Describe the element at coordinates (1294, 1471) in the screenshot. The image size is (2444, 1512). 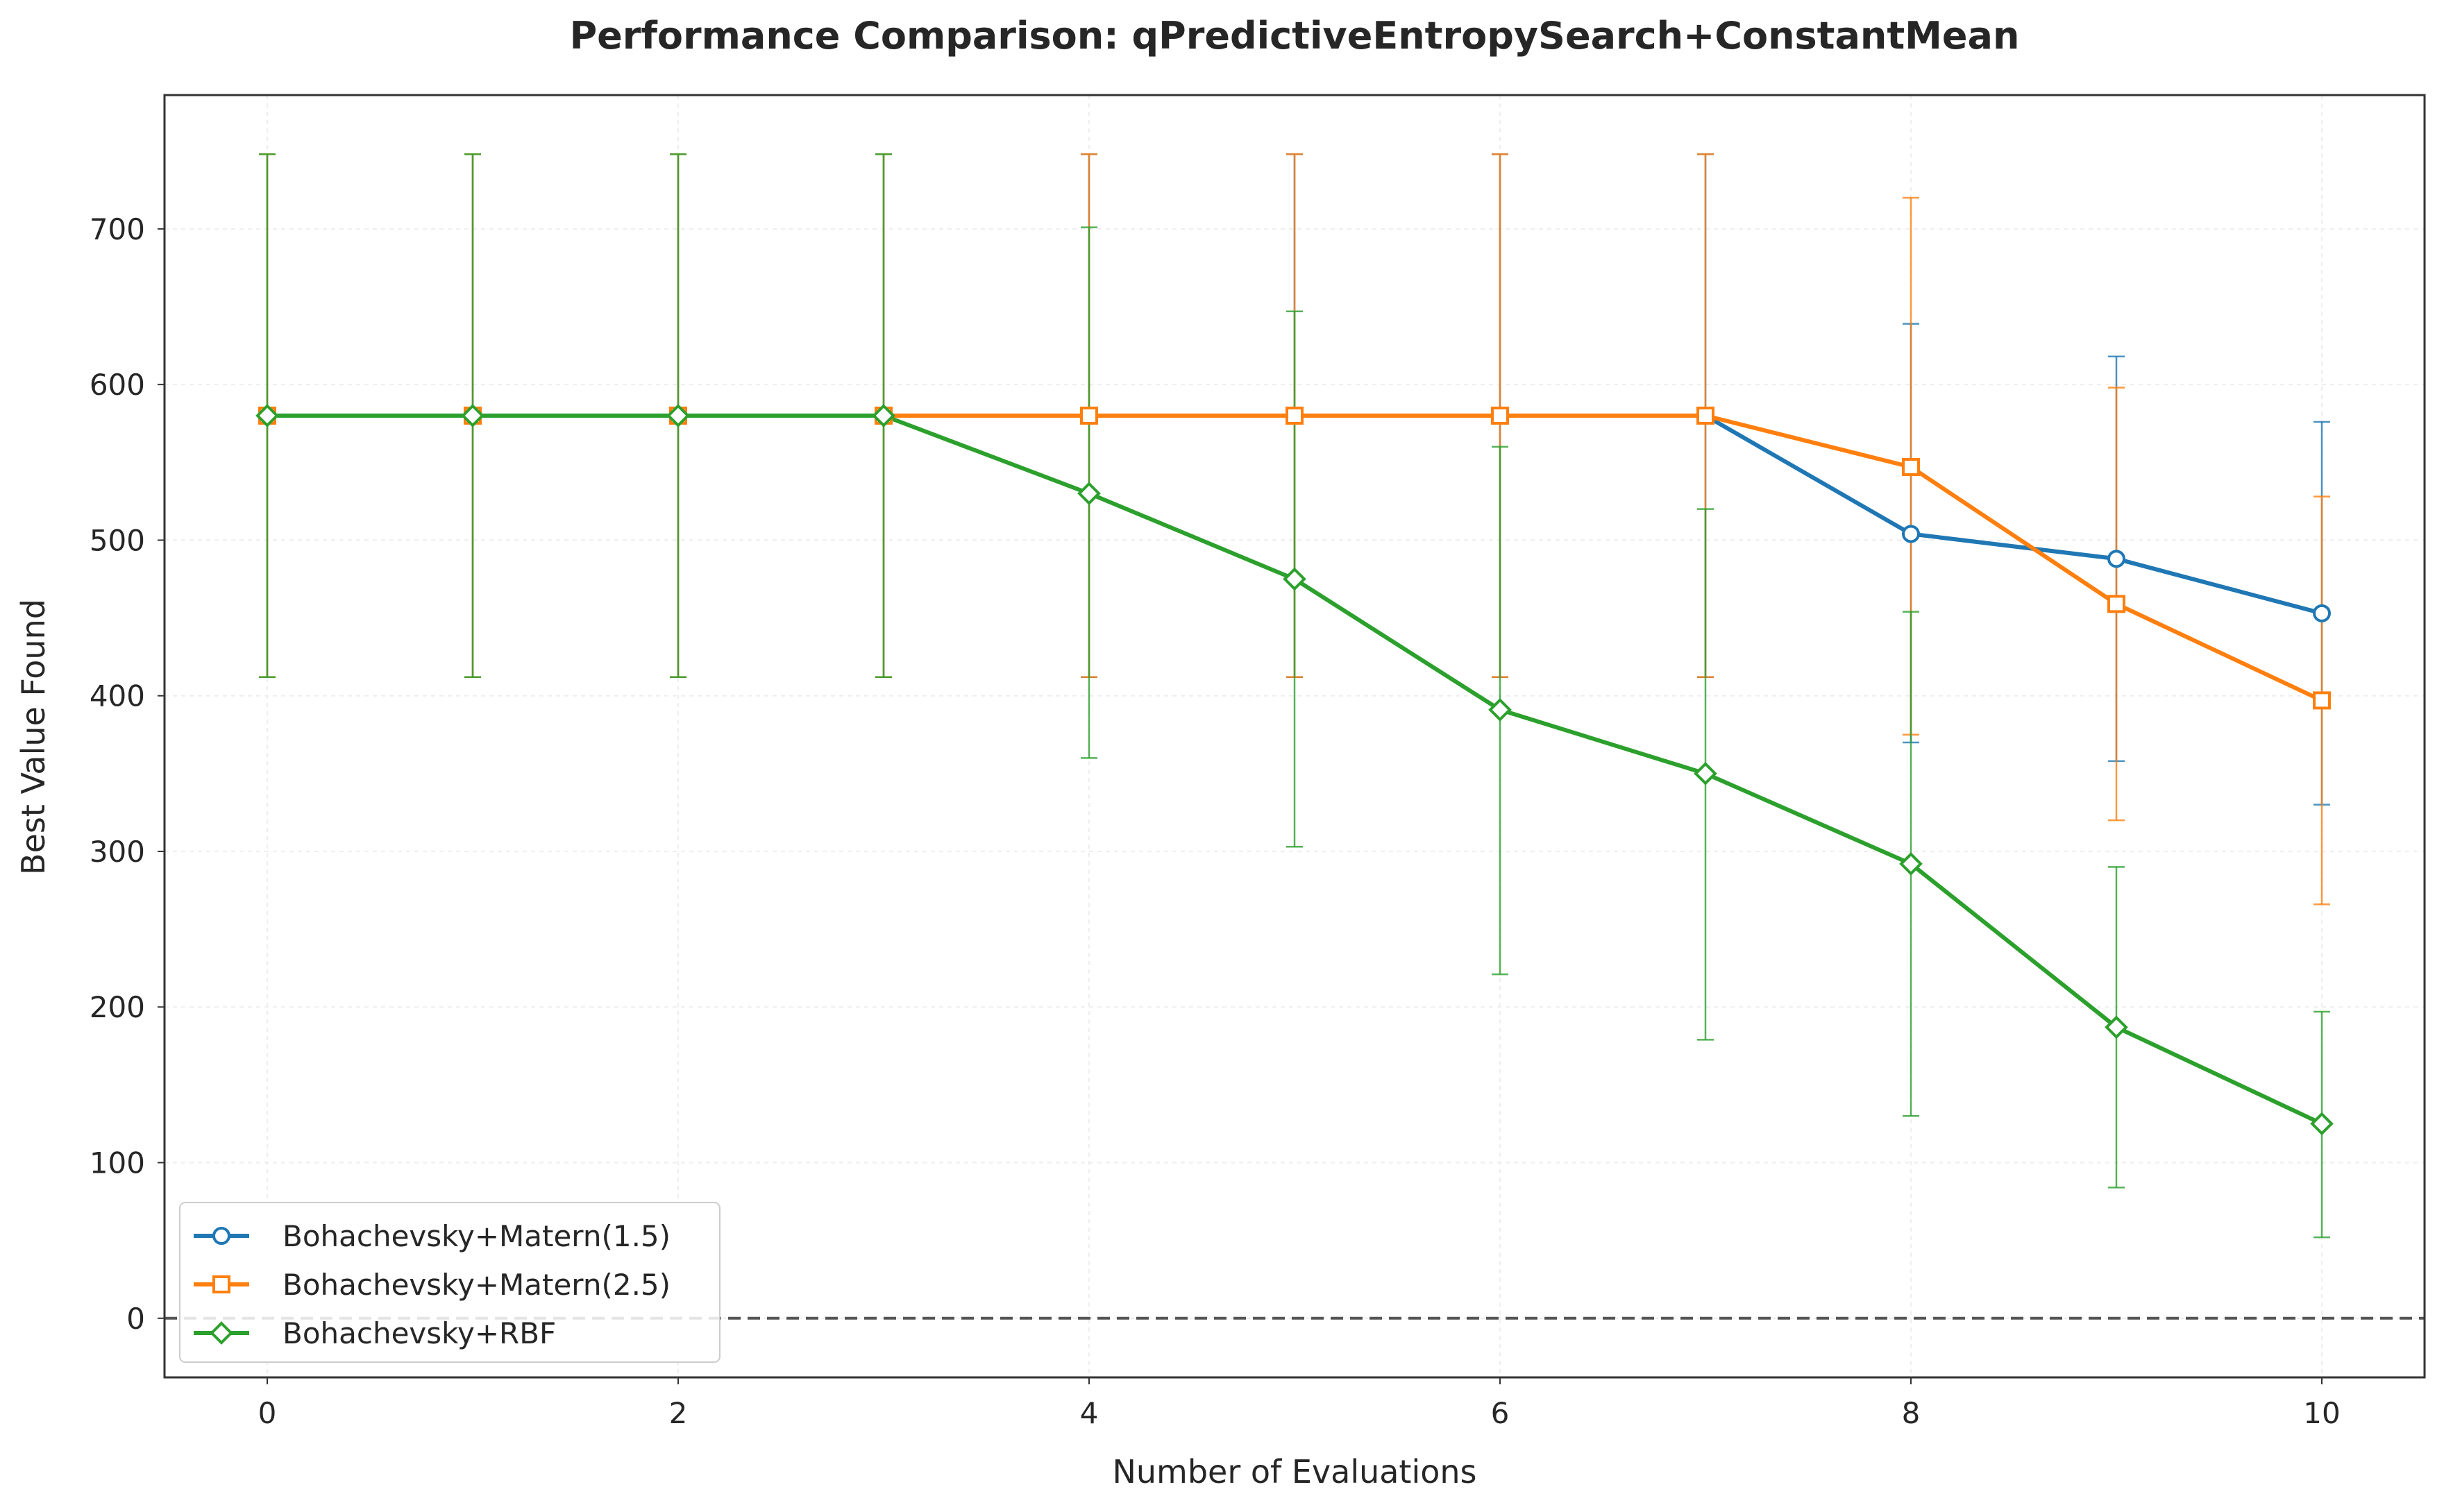
I see `x-axis-label: Number of Evaluations` at that location.